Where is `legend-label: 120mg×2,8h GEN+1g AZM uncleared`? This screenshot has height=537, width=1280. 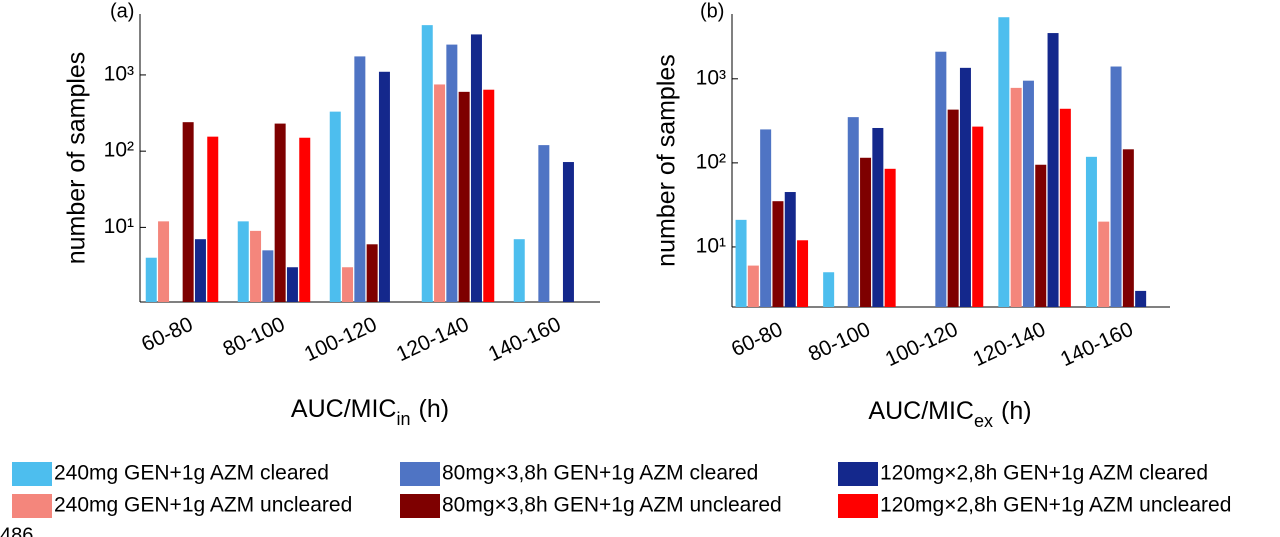 legend-label: 120mg×2,8h GEN+1g AZM uncleared is located at coordinates (1055, 505).